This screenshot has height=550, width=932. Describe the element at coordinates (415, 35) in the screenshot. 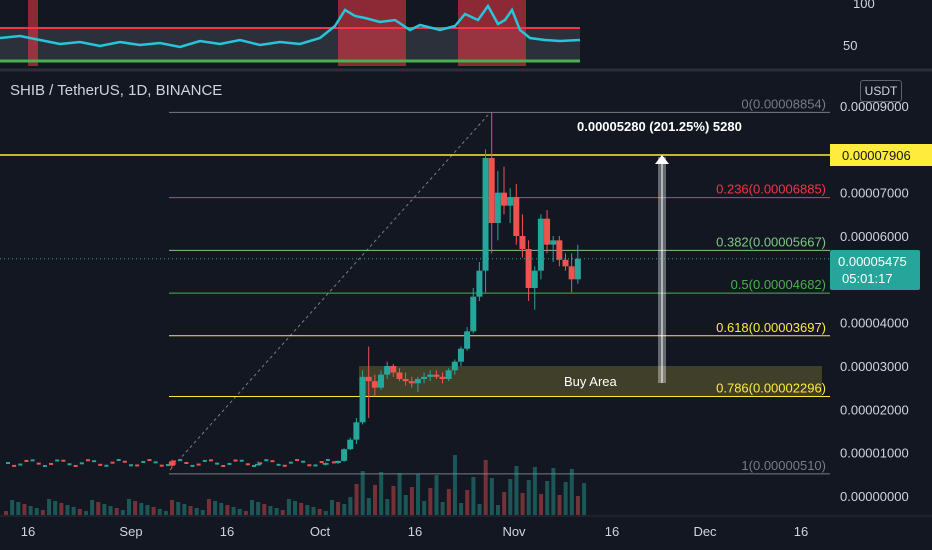

I see `indicator-pane` at that location.